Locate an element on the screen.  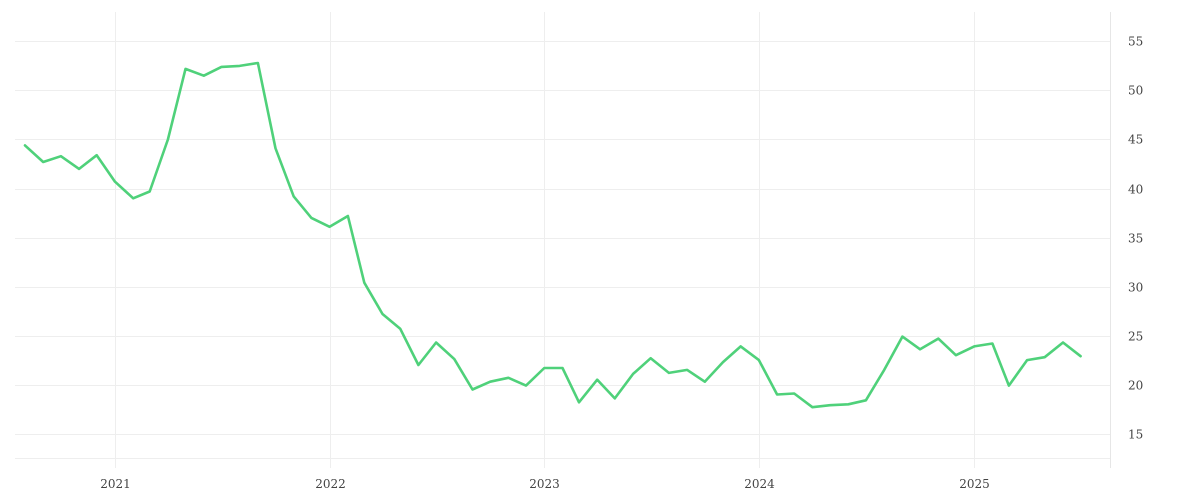
y-tick-label: 40 is located at coordinates (1135, 190).